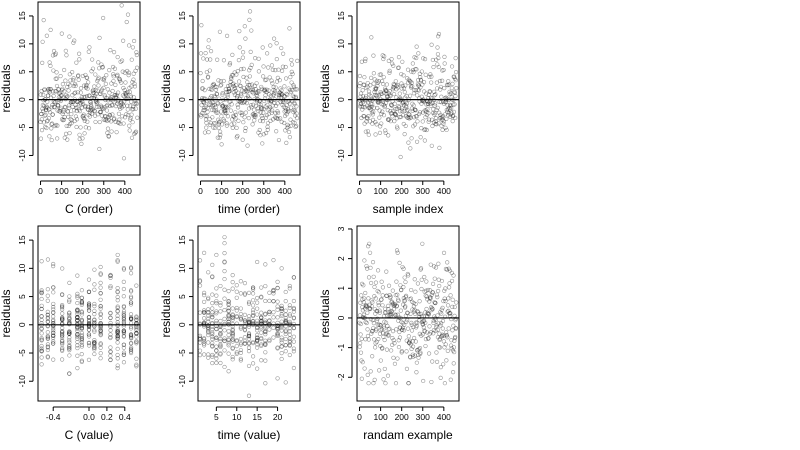 This screenshot has width=800, height=450. What do you see at coordinates (182, 128) in the screenshot?
I see `y-tick-label: -5` at bounding box center [182, 128].